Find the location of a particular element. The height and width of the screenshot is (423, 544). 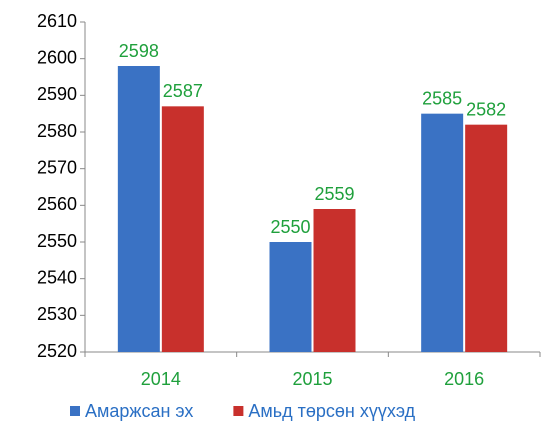

y-tick-label: 2610 is located at coordinates (57, 21).